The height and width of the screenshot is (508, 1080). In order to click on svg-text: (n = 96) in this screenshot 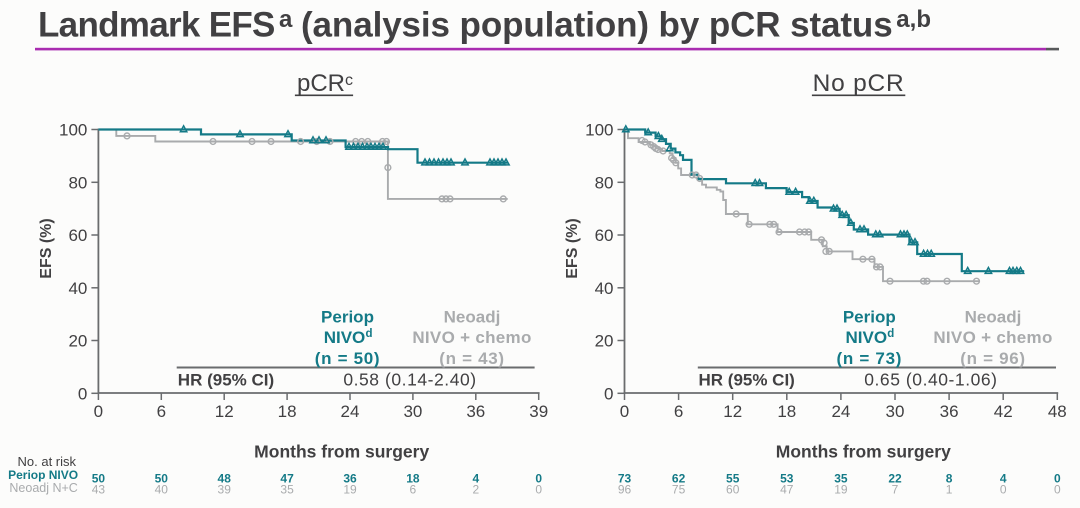, I will do `click(993, 358)`.